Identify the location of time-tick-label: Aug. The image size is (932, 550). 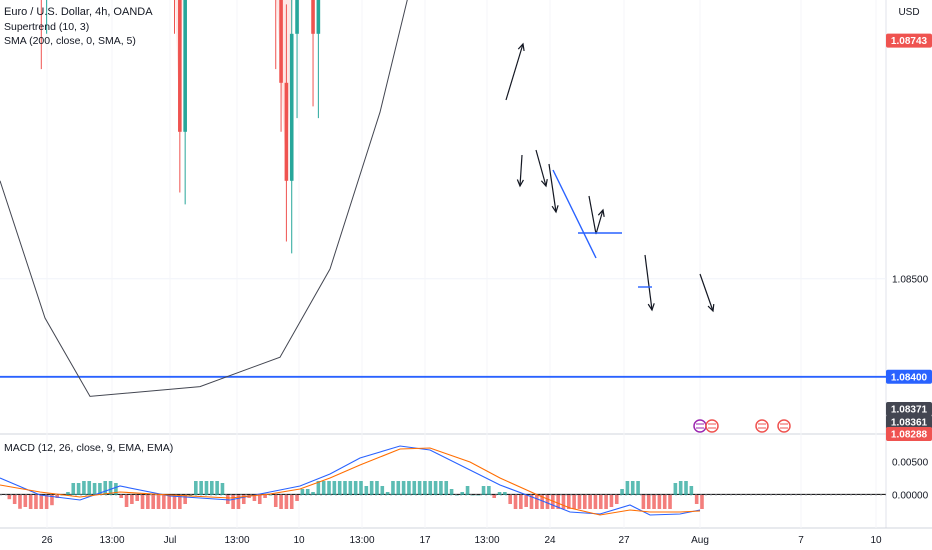
(700, 540).